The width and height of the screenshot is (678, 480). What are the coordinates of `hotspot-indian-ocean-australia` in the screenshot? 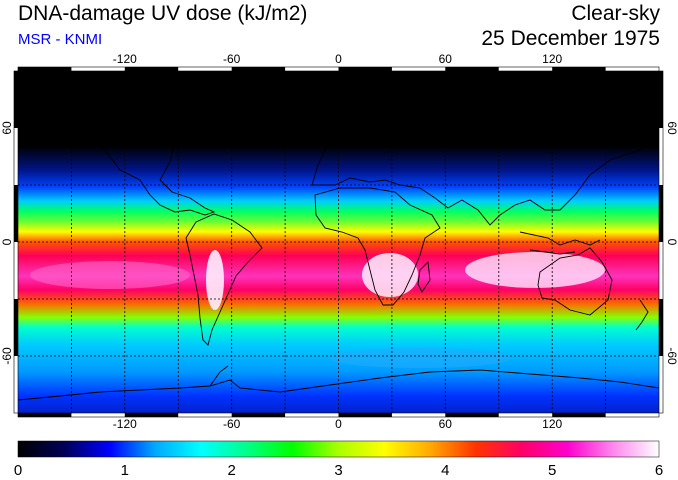 It's located at (535, 270).